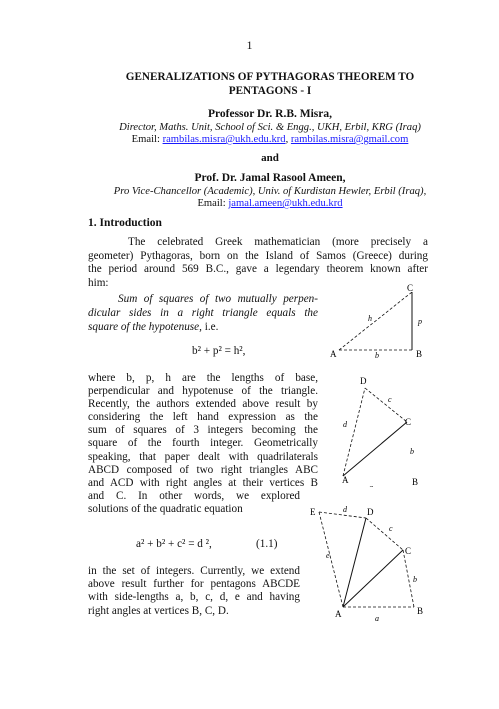 The height and width of the screenshot is (709, 499). What do you see at coordinates (158, 610) in the screenshot?
I see `para3-line: right angles at vertices B, C, D.` at bounding box center [158, 610].